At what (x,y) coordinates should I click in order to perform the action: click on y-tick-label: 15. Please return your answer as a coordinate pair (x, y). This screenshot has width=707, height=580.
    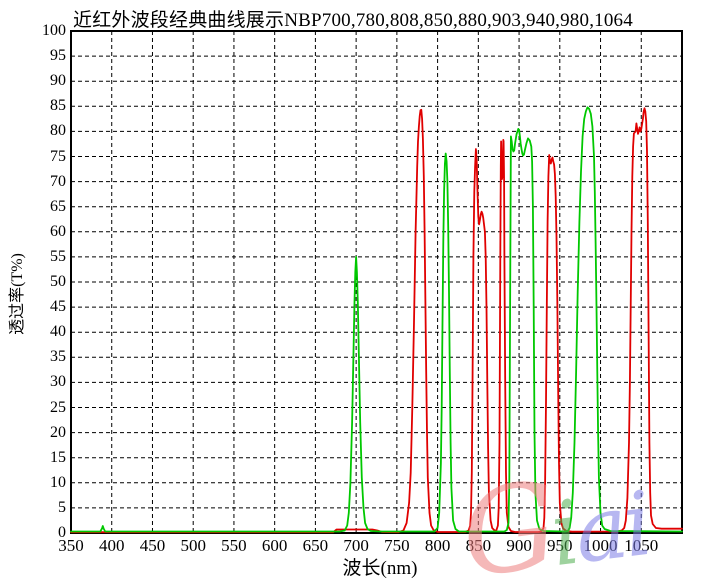
    Looking at the image, I should click on (58, 457).